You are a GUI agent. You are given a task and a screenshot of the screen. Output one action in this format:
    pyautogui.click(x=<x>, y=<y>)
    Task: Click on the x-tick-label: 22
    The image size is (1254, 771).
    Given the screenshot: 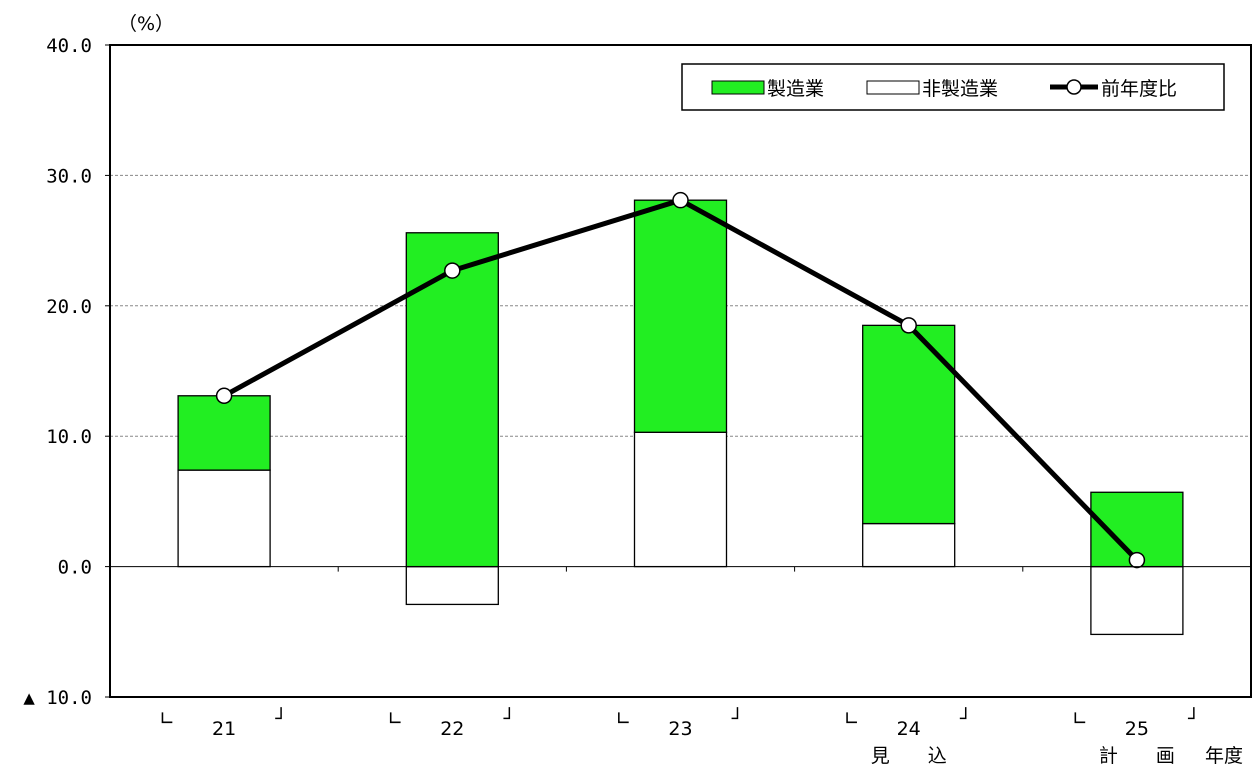 What is the action you would take?
    pyautogui.click(x=452, y=729)
    